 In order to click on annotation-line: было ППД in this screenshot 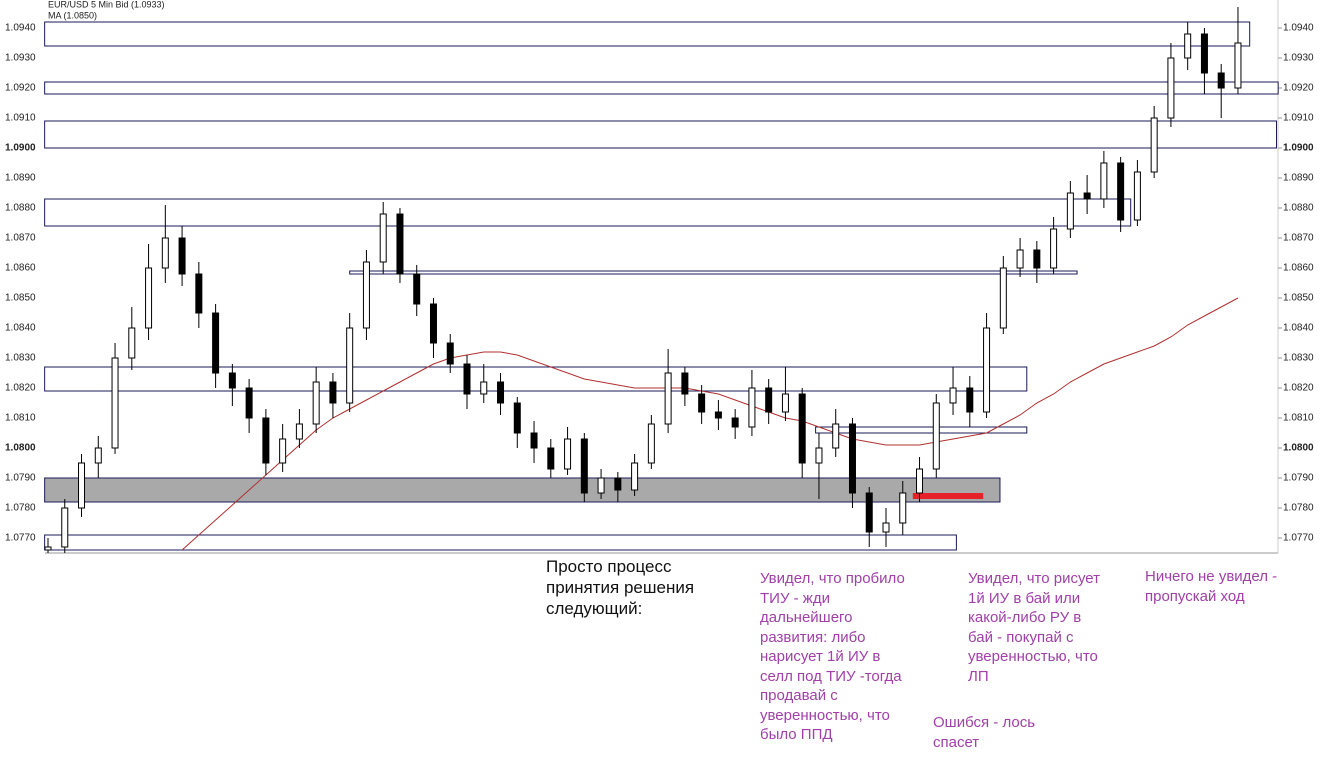, I will do `click(796, 734)`.